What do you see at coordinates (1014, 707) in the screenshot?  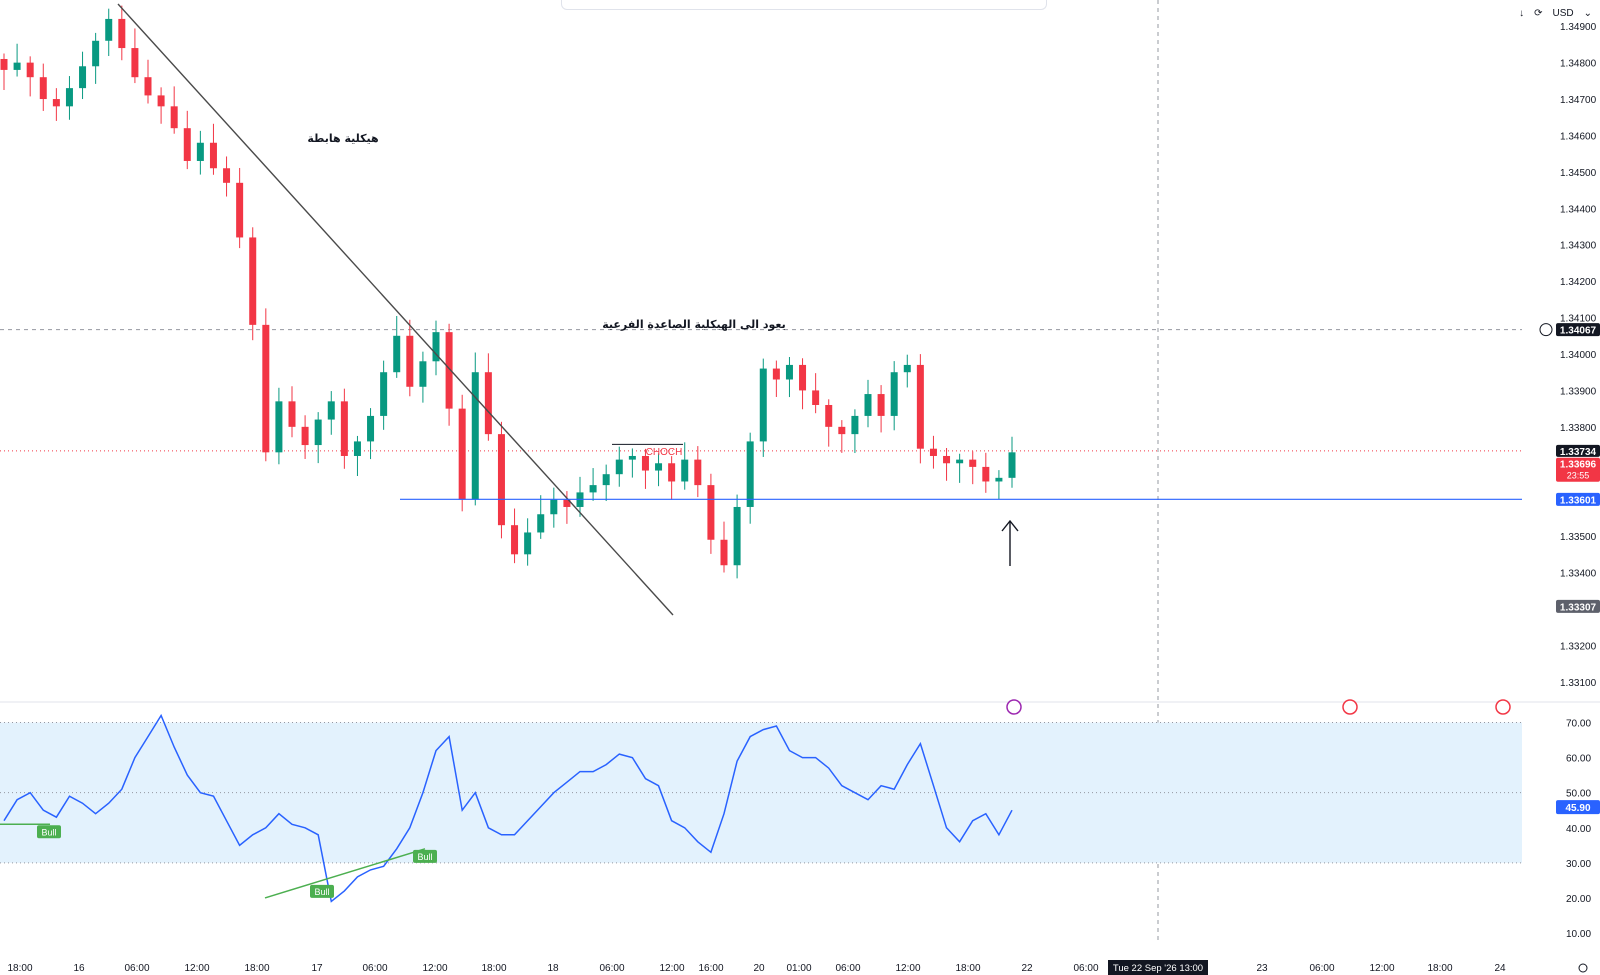 I see `lightning-event-icon` at bounding box center [1014, 707].